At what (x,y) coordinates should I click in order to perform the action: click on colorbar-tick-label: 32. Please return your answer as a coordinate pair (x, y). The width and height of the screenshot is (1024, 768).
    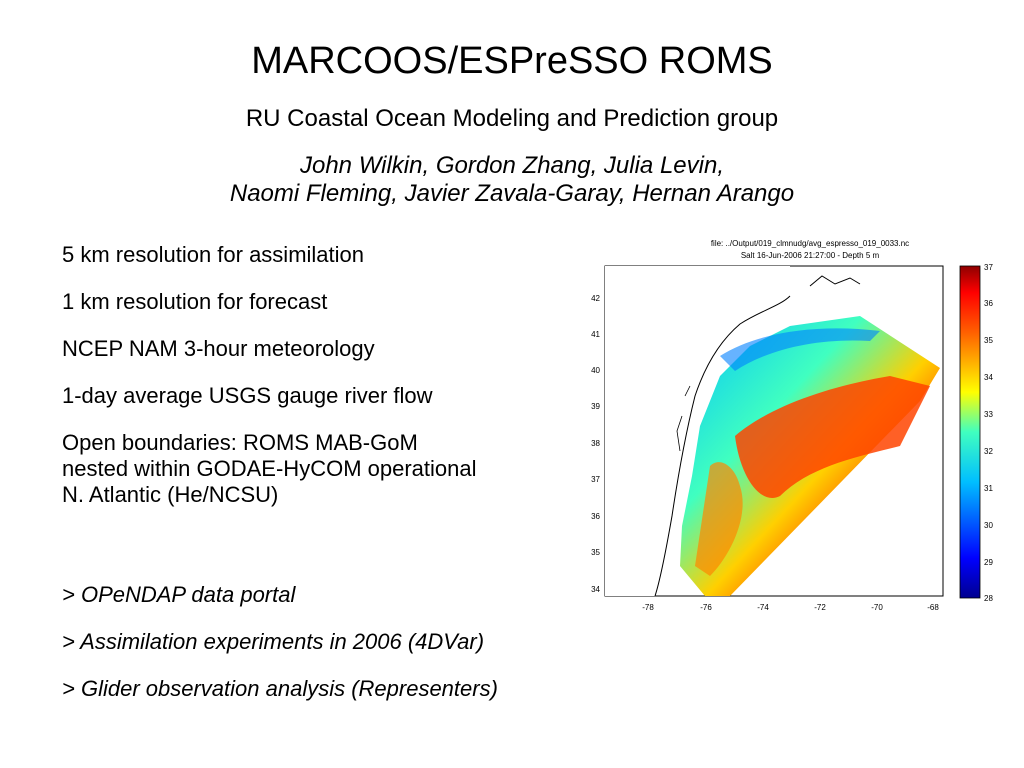
    Looking at the image, I should click on (988, 451).